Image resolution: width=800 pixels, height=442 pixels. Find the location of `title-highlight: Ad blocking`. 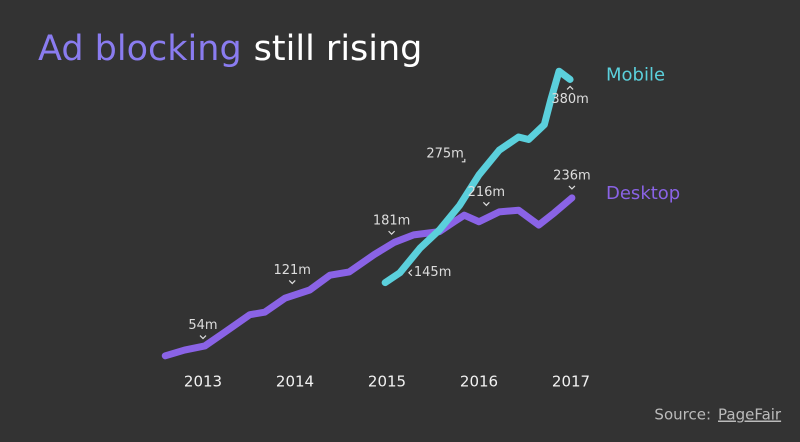

title-highlight: Ad blocking is located at coordinates (140, 49).